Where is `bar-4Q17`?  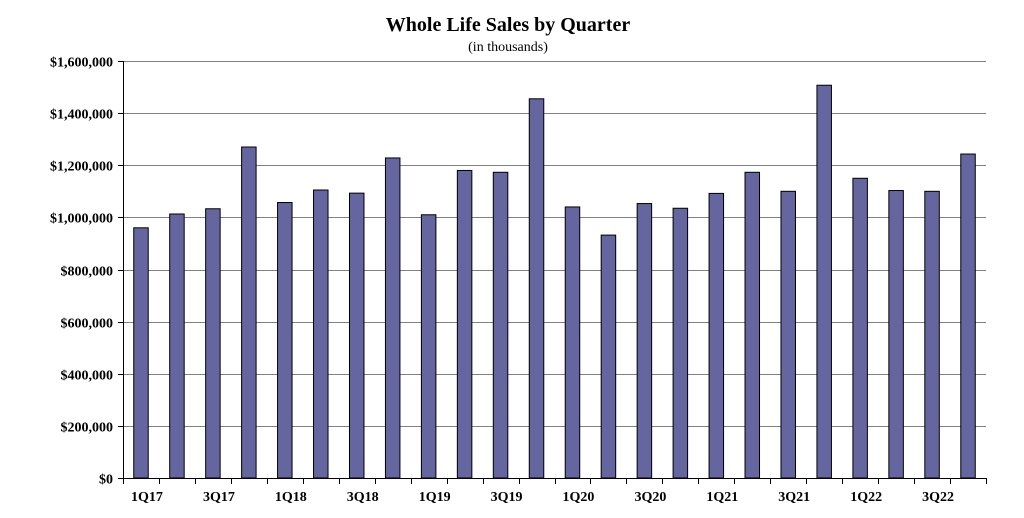
bar-4Q17 is located at coordinates (249, 312).